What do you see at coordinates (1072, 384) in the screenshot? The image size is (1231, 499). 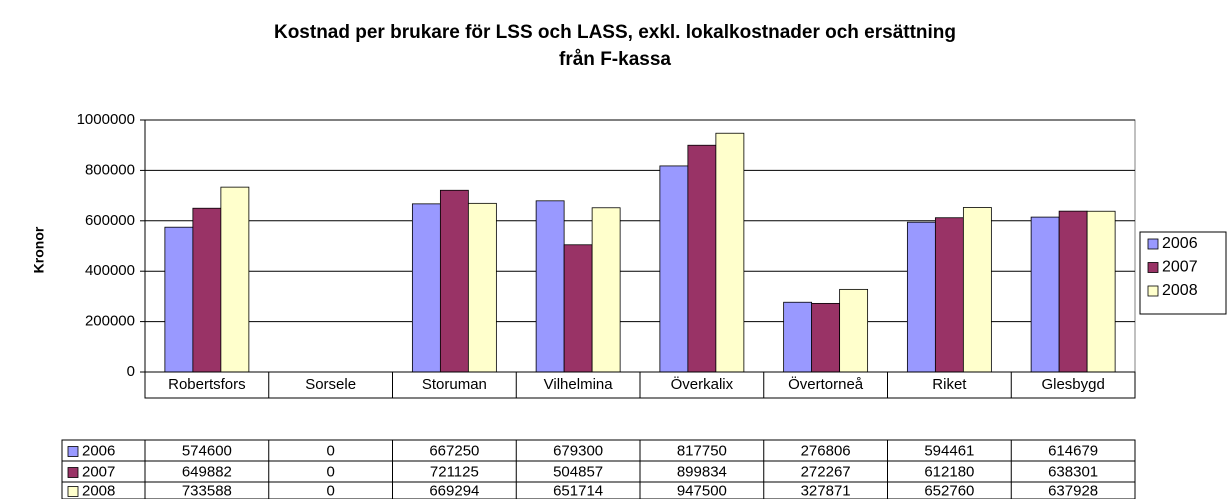 I see `x-tick-label: Glesbygd` at bounding box center [1072, 384].